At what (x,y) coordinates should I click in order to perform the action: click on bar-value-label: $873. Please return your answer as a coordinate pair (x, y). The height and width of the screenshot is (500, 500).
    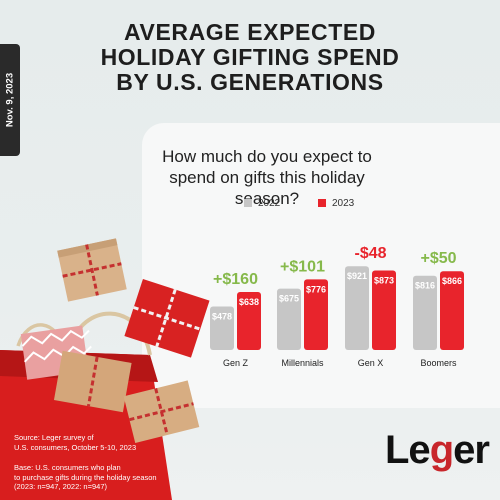
    Looking at the image, I should click on (384, 281).